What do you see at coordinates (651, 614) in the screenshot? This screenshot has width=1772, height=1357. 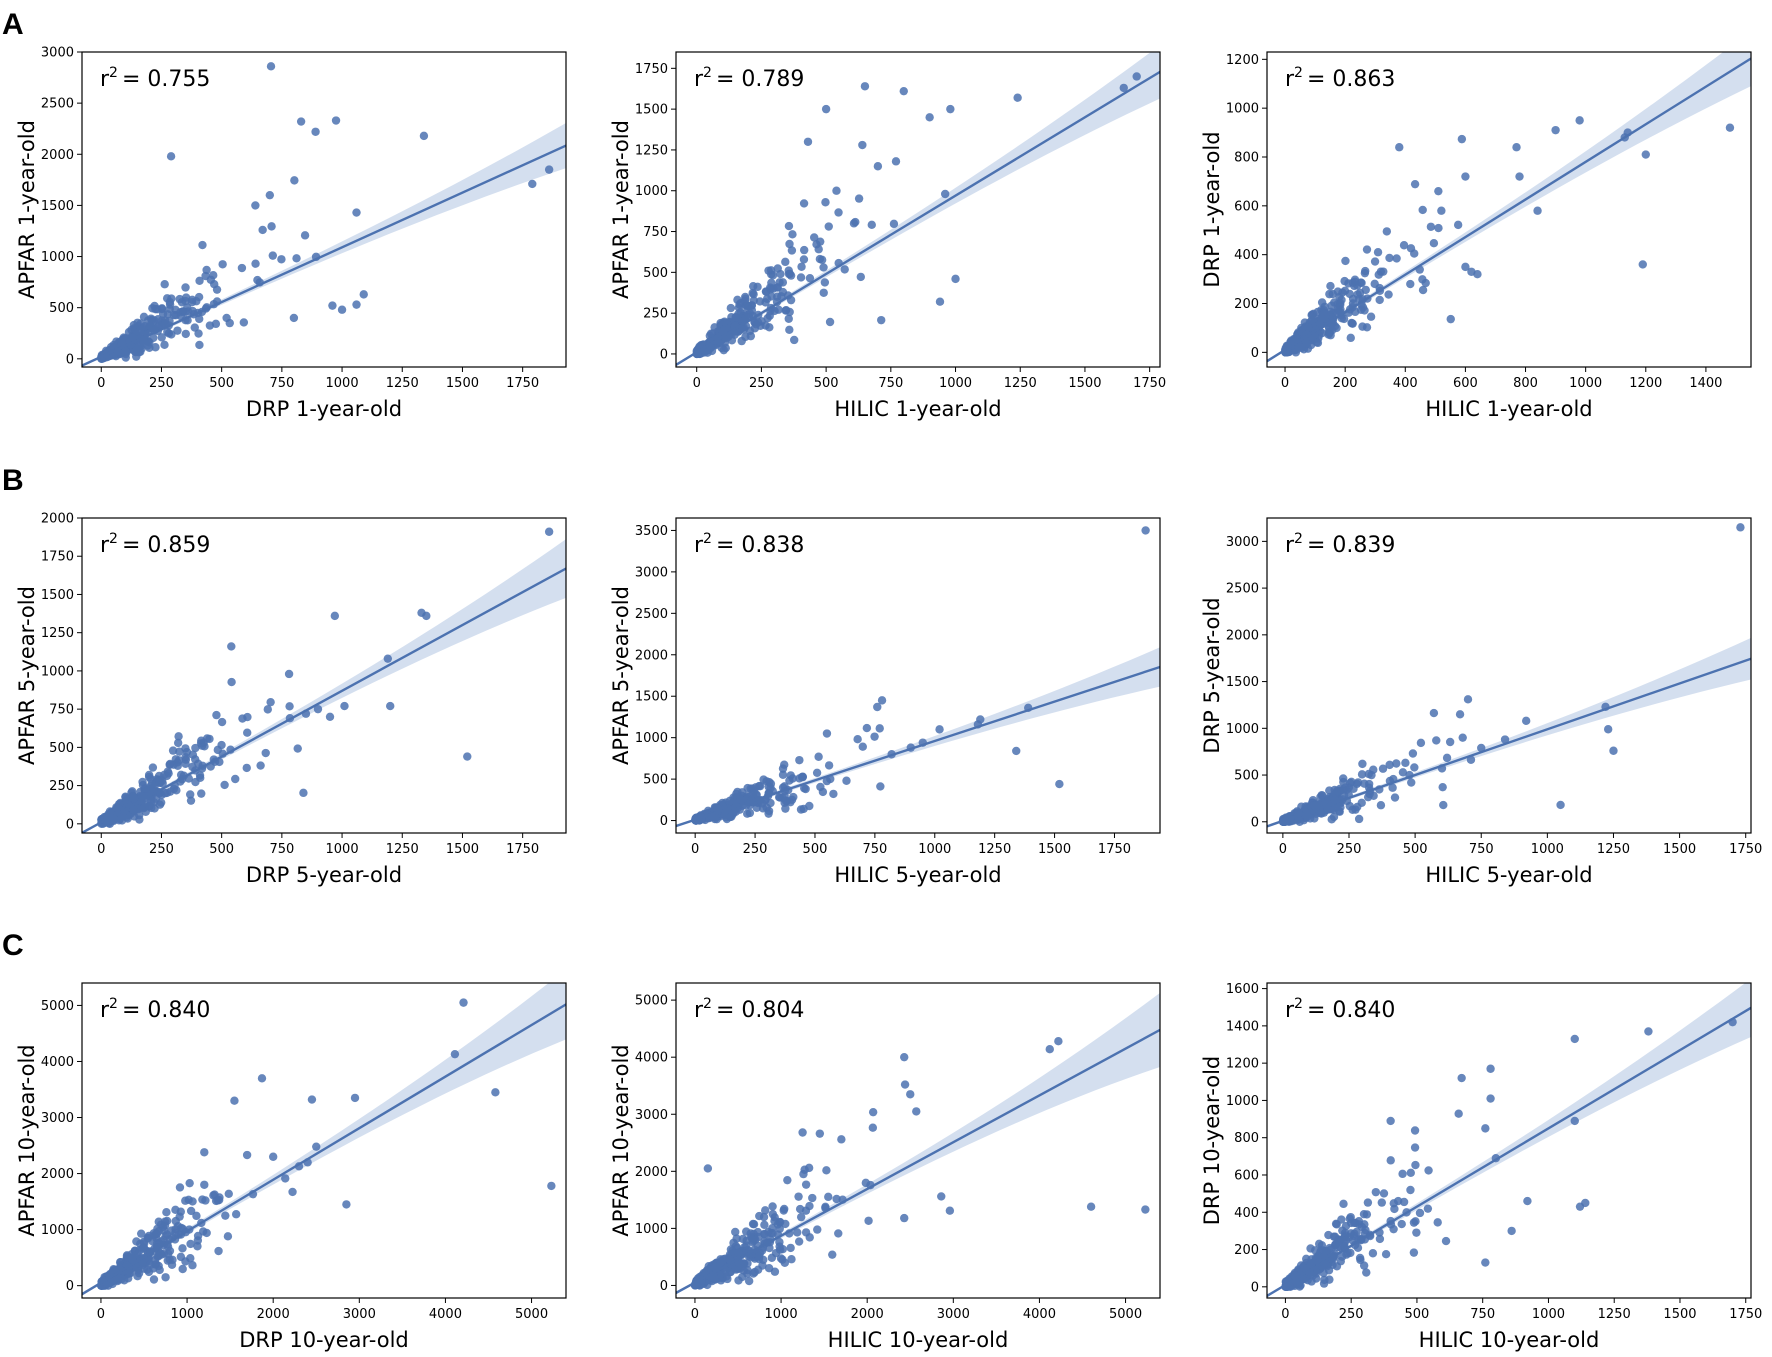 I see `y-tick-label: 2500` at bounding box center [651, 614].